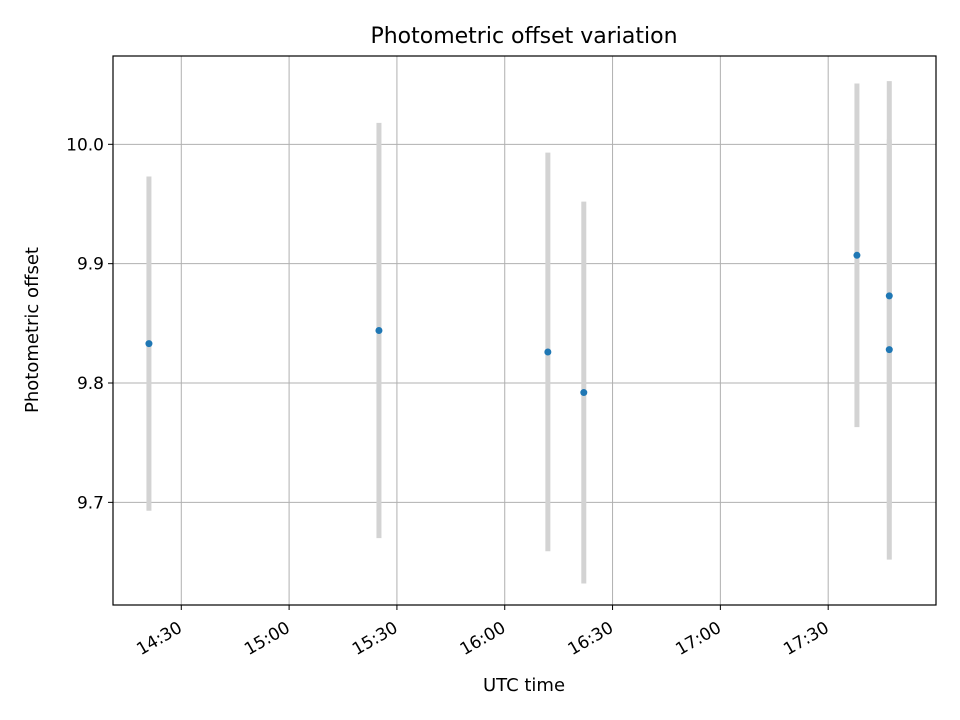 This screenshot has height=720, width=960. Describe the element at coordinates (267, 639) in the screenshot. I see `x-tick-label: 15:00` at that location.